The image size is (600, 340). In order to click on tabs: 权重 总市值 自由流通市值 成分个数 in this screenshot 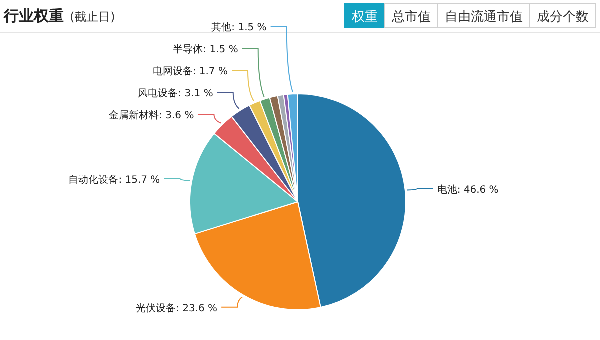, I will do `click(470, 16)`.